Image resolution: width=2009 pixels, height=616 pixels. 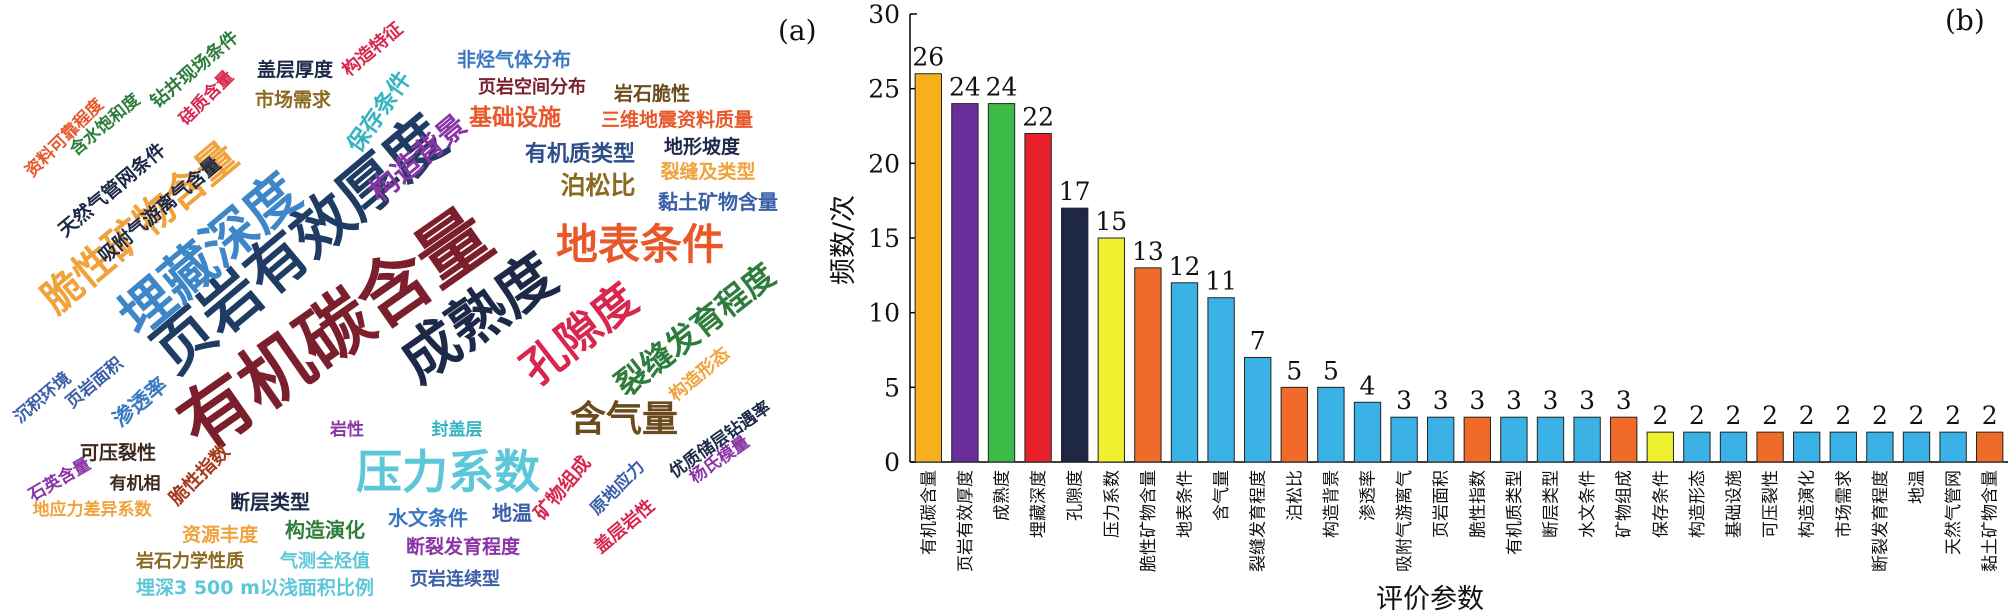 What do you see at coordinates (1258, 340) in the screenshot?
I see `bar-value-label: 7` at bounding box center [1258, 340].